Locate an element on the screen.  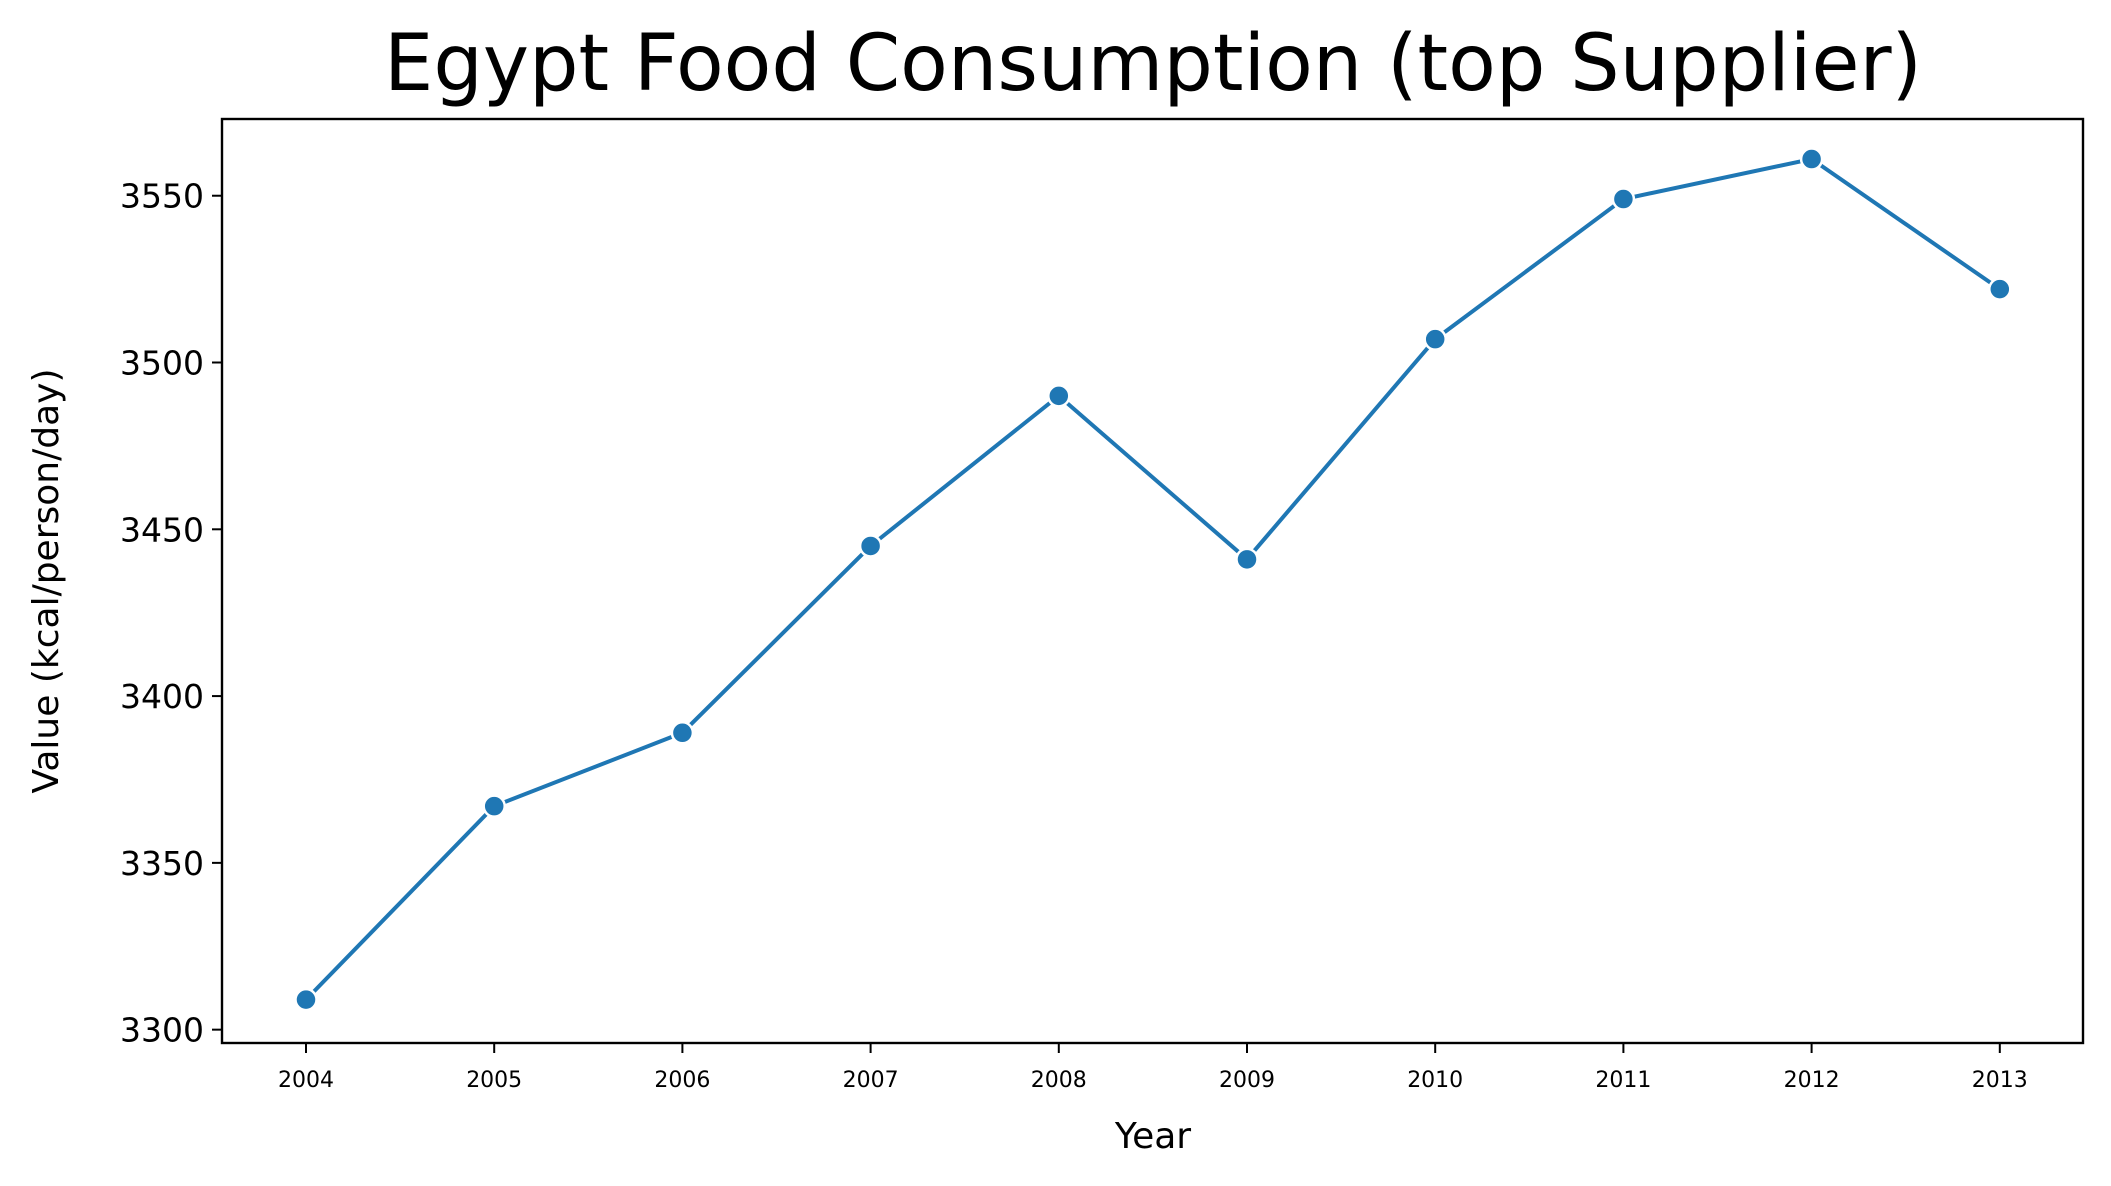
x-tick-label: 2009 is located at coordinates (1247, 1080).